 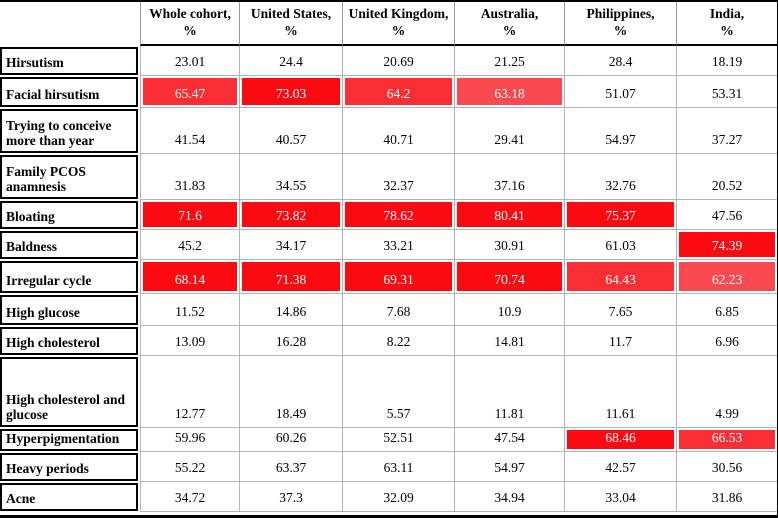 I want to click on data-cell: 68.46, so click(x=621, y=440).